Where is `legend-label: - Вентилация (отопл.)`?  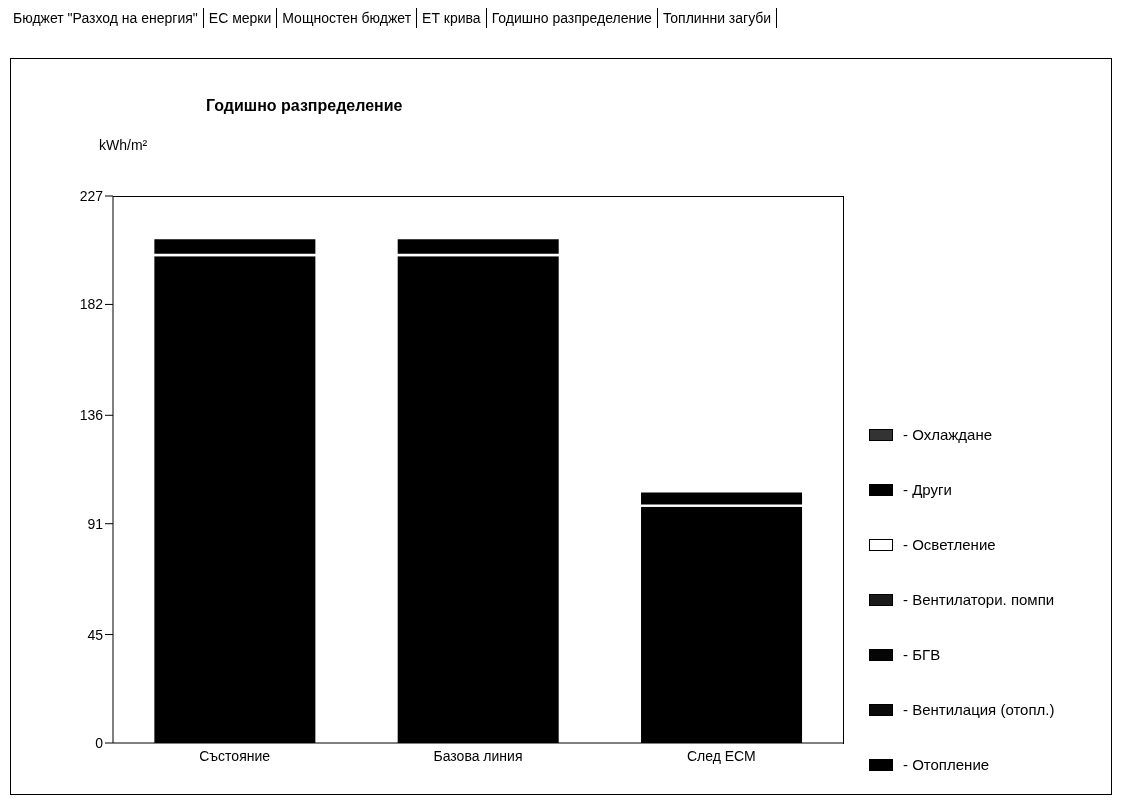
legend-label: - Вентилация (отопл.) is located at coordinates (979, 709).